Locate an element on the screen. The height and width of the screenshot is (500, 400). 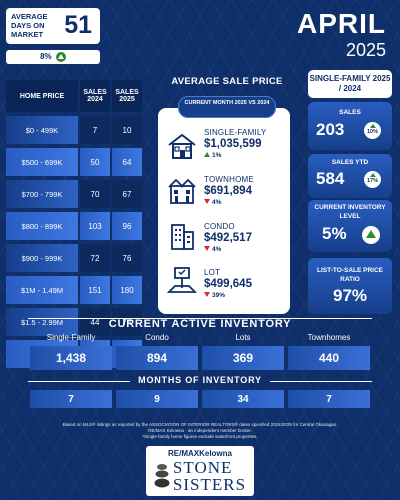
sales-2024-cell: 70 is located at coordinates (95, 194).